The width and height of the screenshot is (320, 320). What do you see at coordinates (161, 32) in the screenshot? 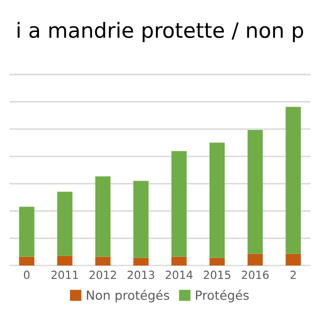
I see `chart-title: i a mandrie protette / non p` at bounding box center [161, 32].